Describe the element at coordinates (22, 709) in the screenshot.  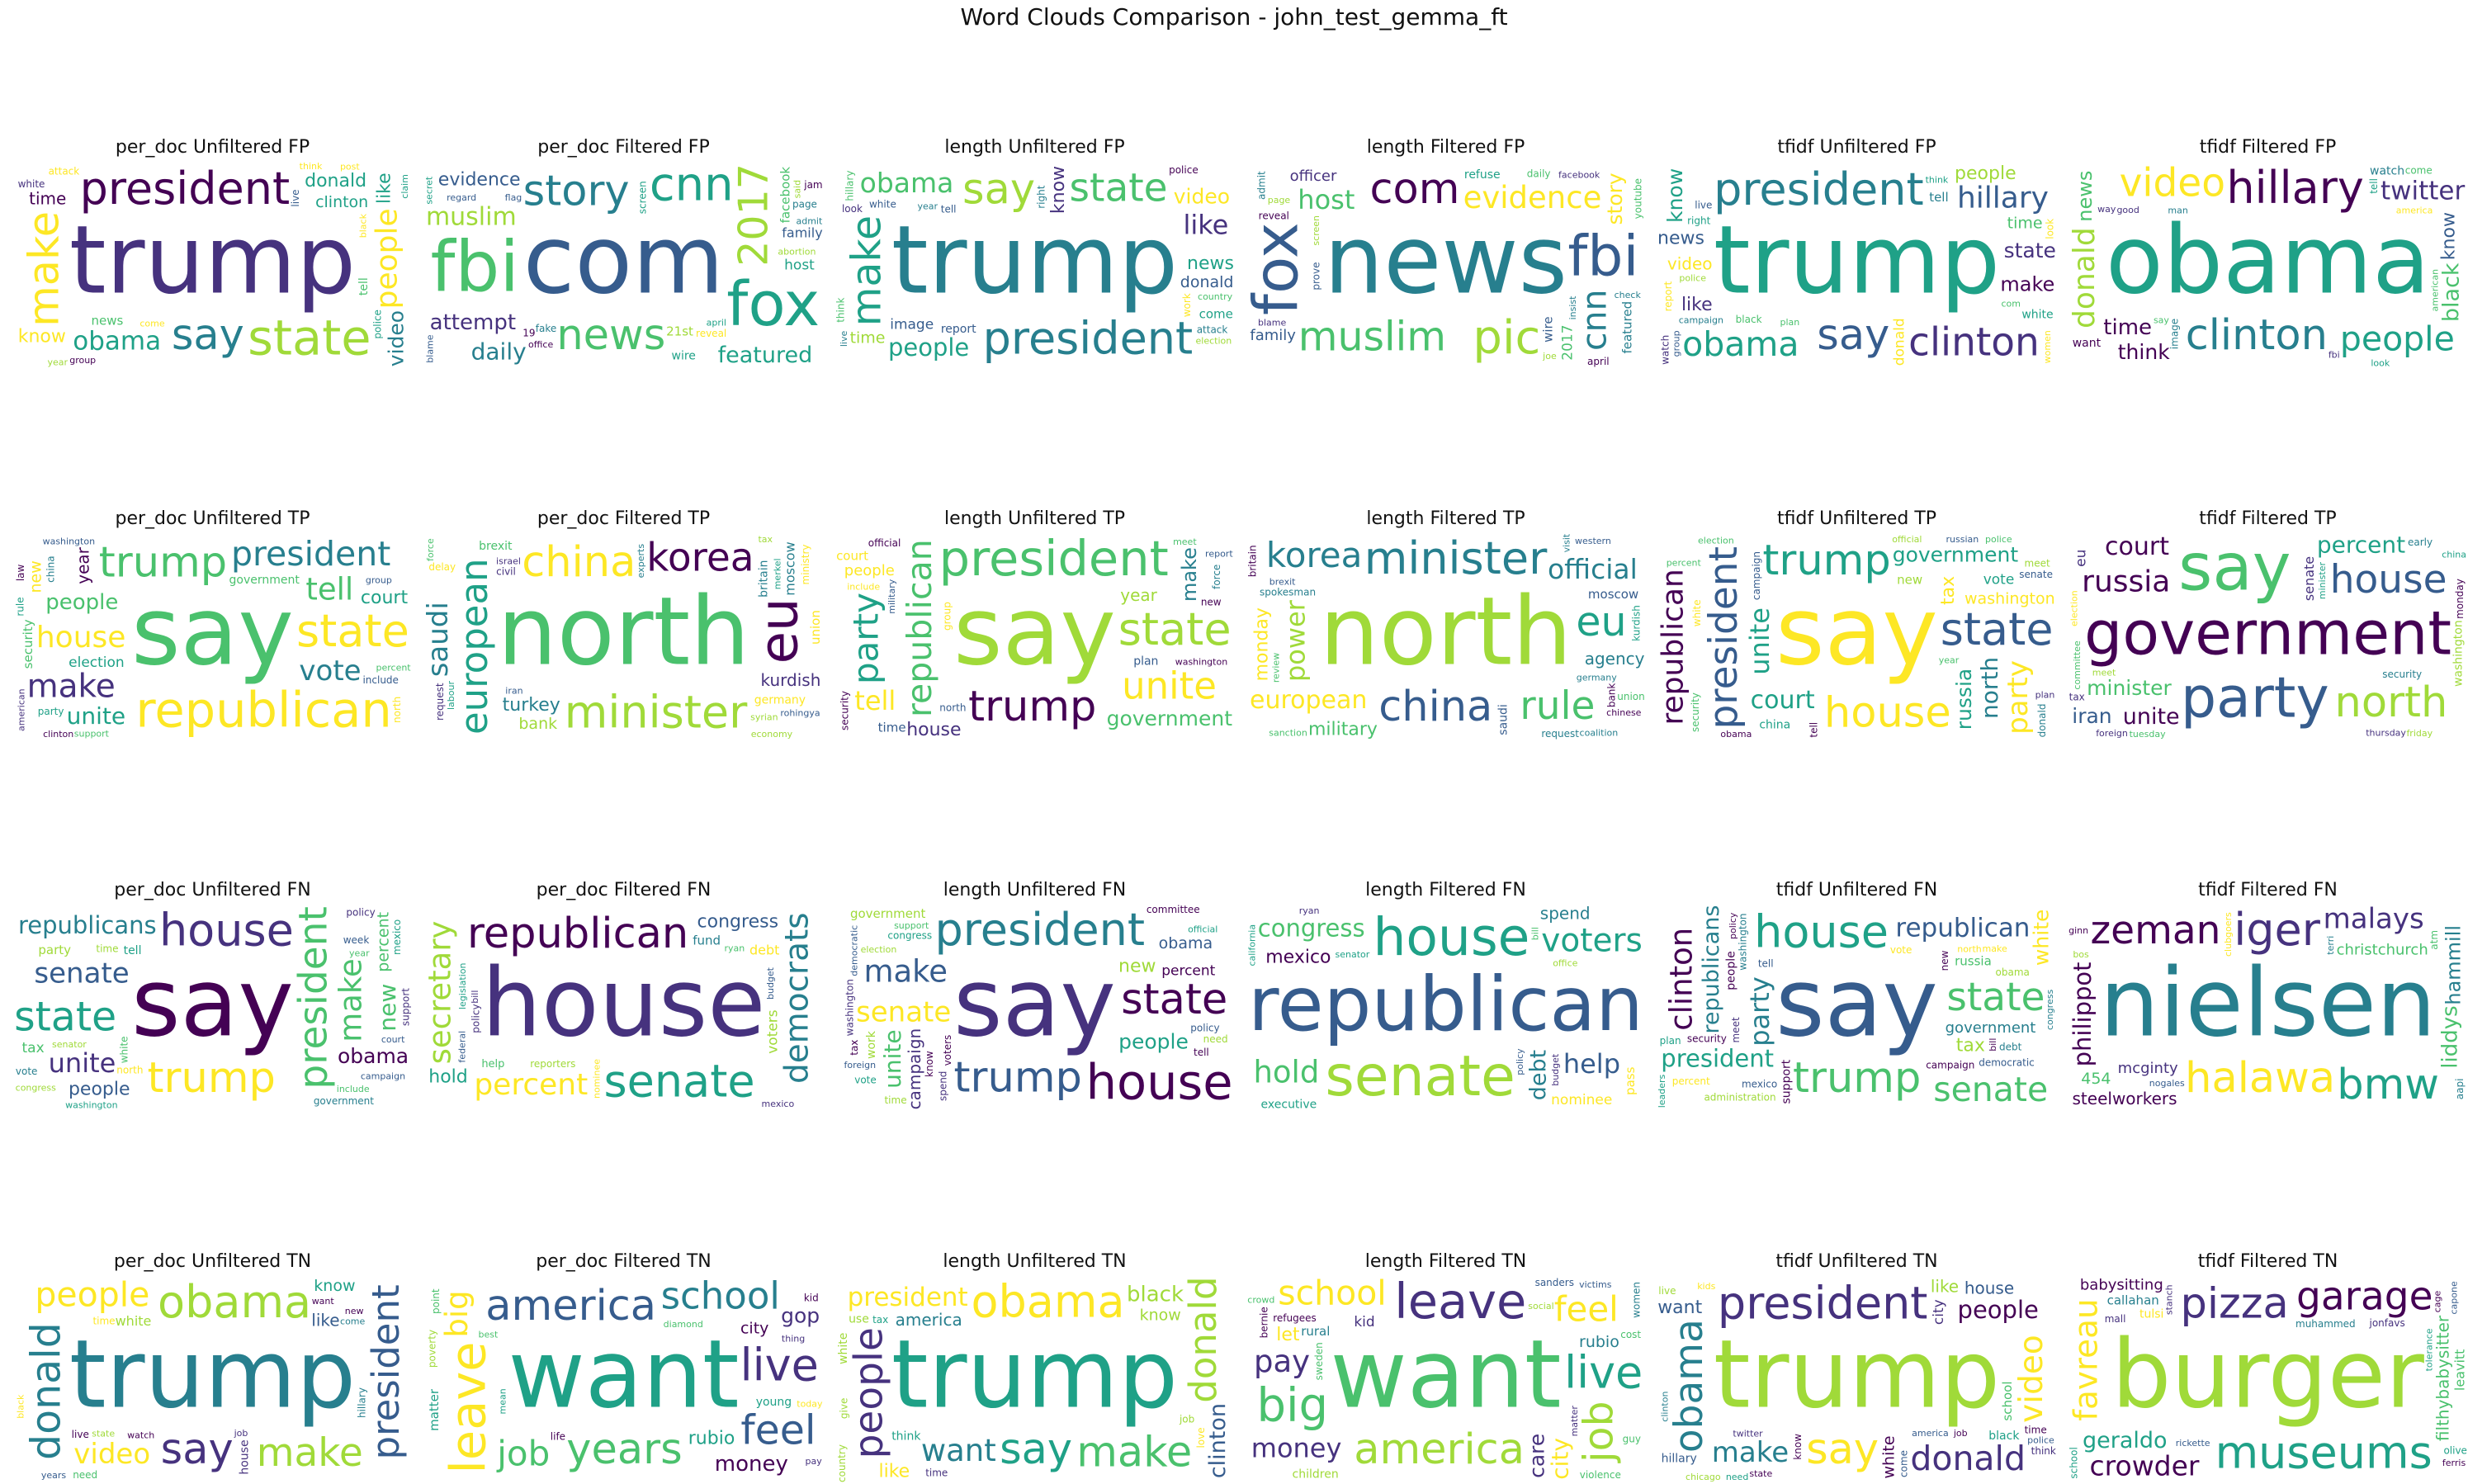
I see `cloud-word: american` at that location.